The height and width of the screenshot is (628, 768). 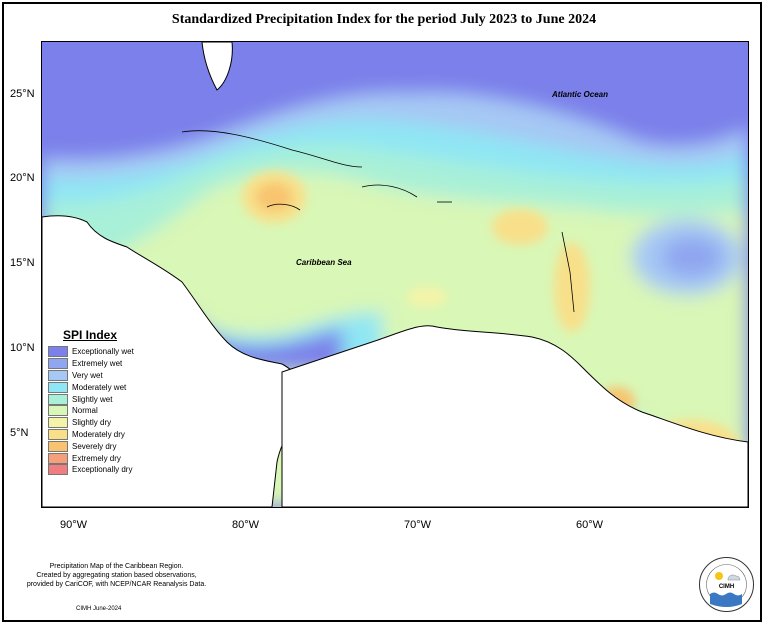 What do you see at coordinates (94, 446) in the screenshot?
I see `legend-label: Severely dry` at bounding box center [94, 446].